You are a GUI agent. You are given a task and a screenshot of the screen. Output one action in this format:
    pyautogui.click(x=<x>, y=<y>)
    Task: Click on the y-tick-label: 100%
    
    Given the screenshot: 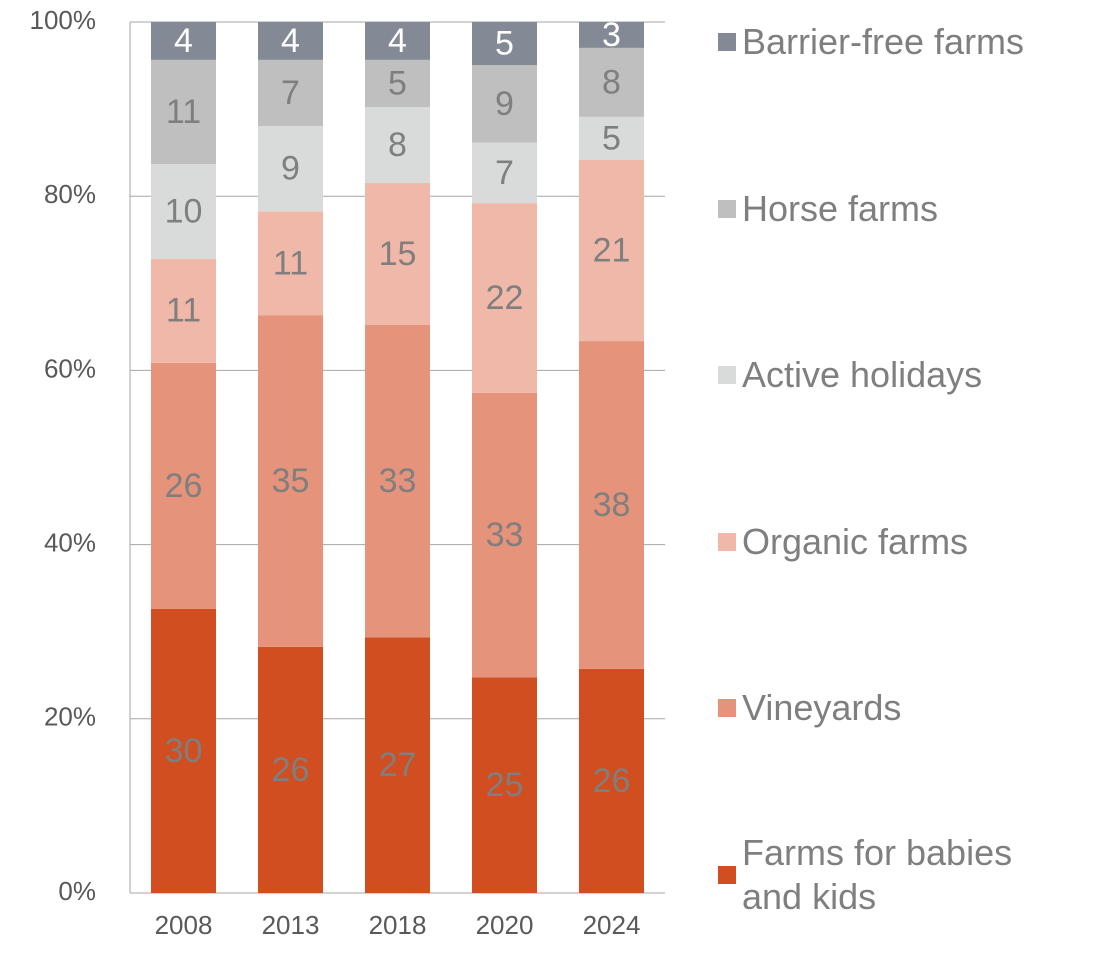 What is the action you would take?
    pyautogui.click(x=63, y=20)
    